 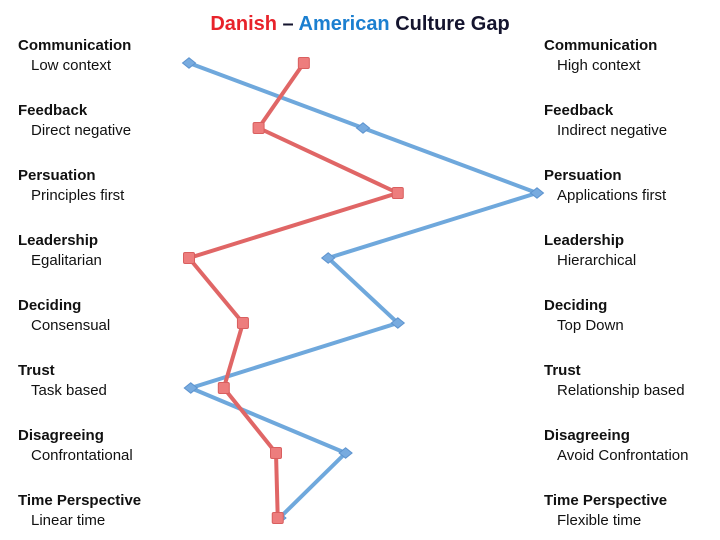 What do you see at coordinates (189, 63) in the screenshot?
I see `american-marker-communication` at bounding box center [189, 63].